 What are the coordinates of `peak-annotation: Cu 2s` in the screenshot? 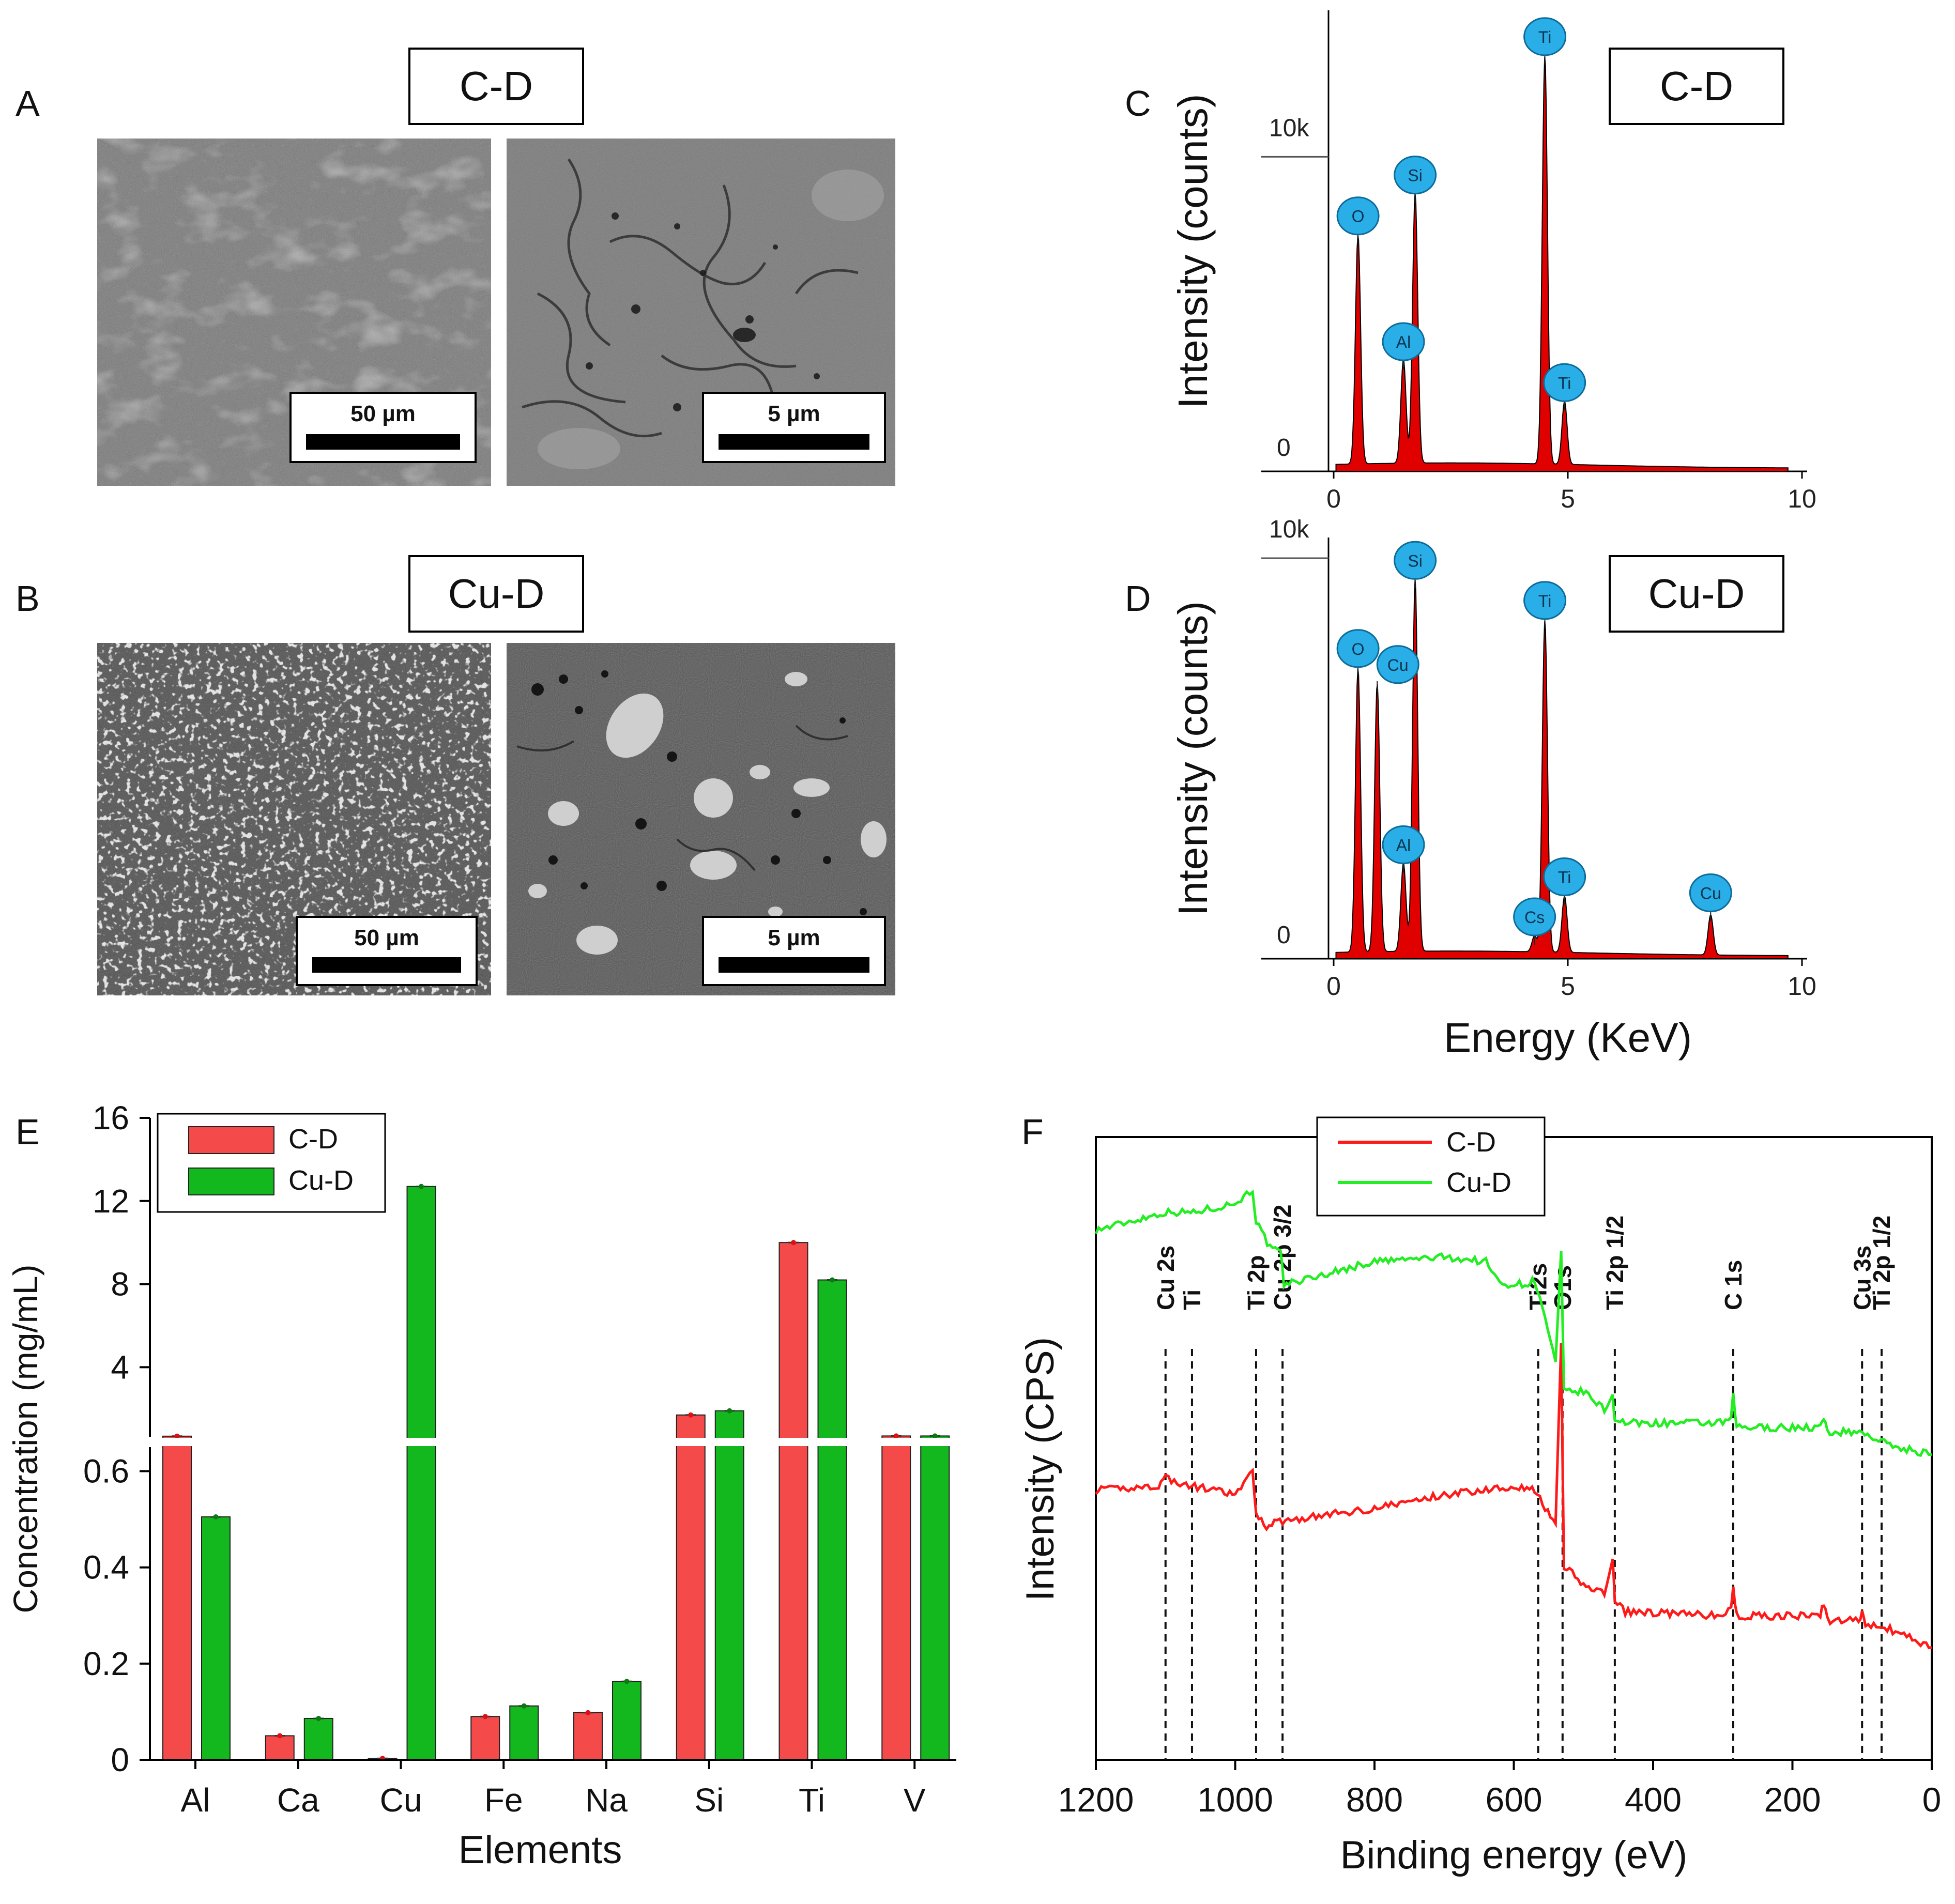 It's located at (1165, 1278).